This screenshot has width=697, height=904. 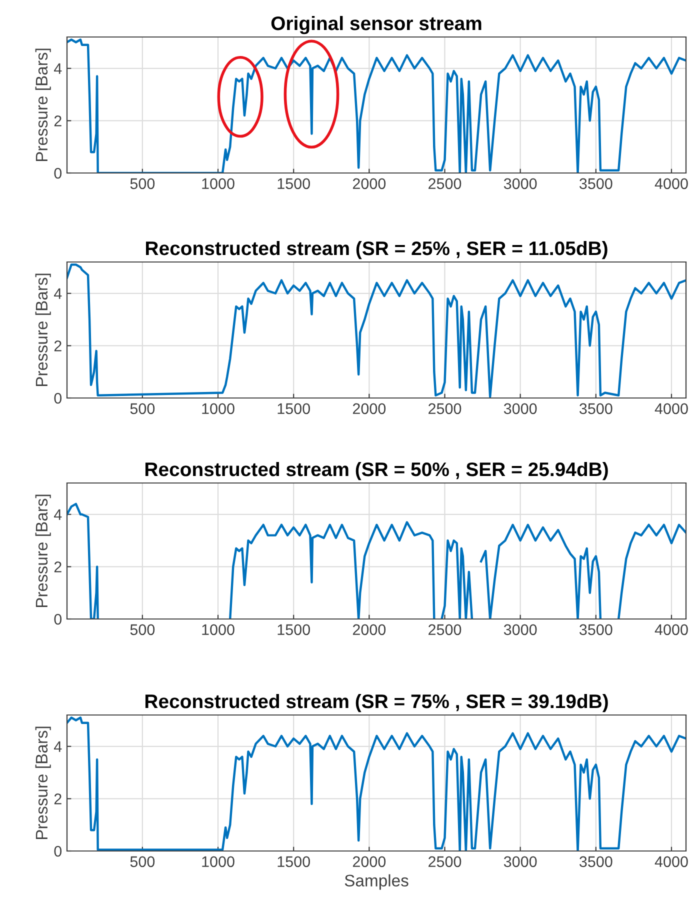 What do you see at coordinates (376, 882) in the screenshot?
I see `x-axis-title: Samples` at bounding box center [376, 882].